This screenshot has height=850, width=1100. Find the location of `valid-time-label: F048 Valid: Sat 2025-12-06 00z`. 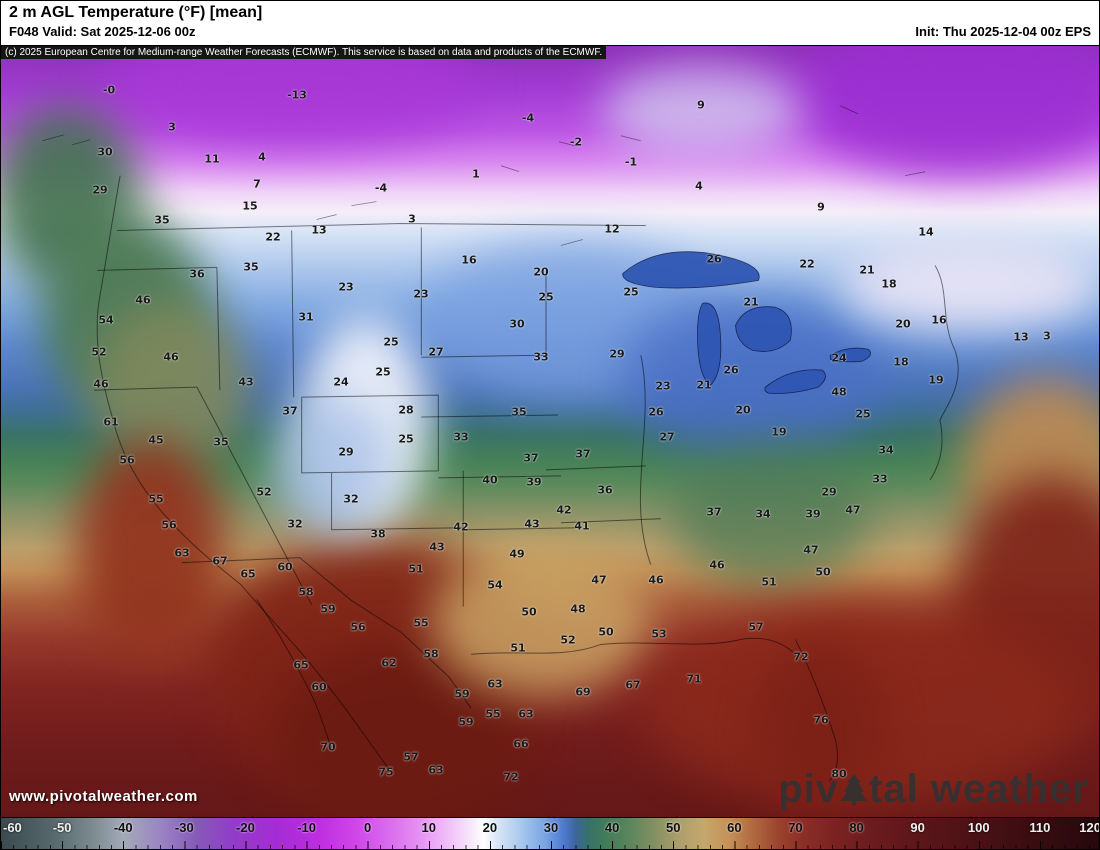

valid-time-label: F048 Valid: Sat 2025-12-06 00z is located at coordinates (102, 31).